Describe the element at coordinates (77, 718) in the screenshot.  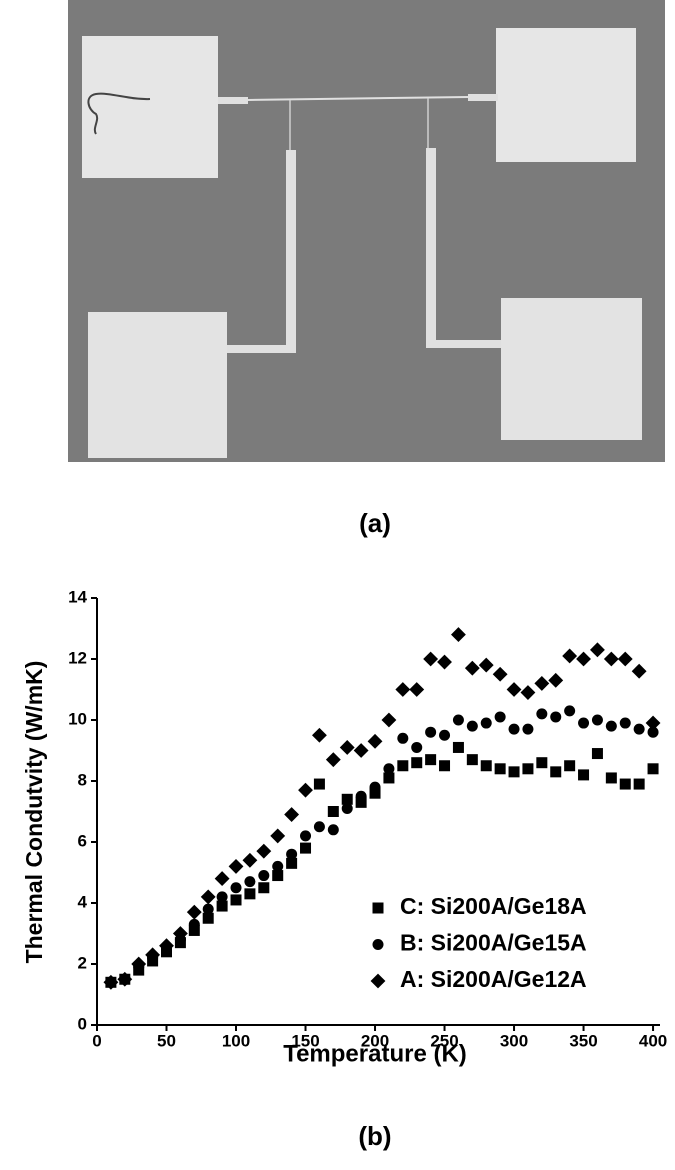
I see `y-tick-label: 10` at that location.